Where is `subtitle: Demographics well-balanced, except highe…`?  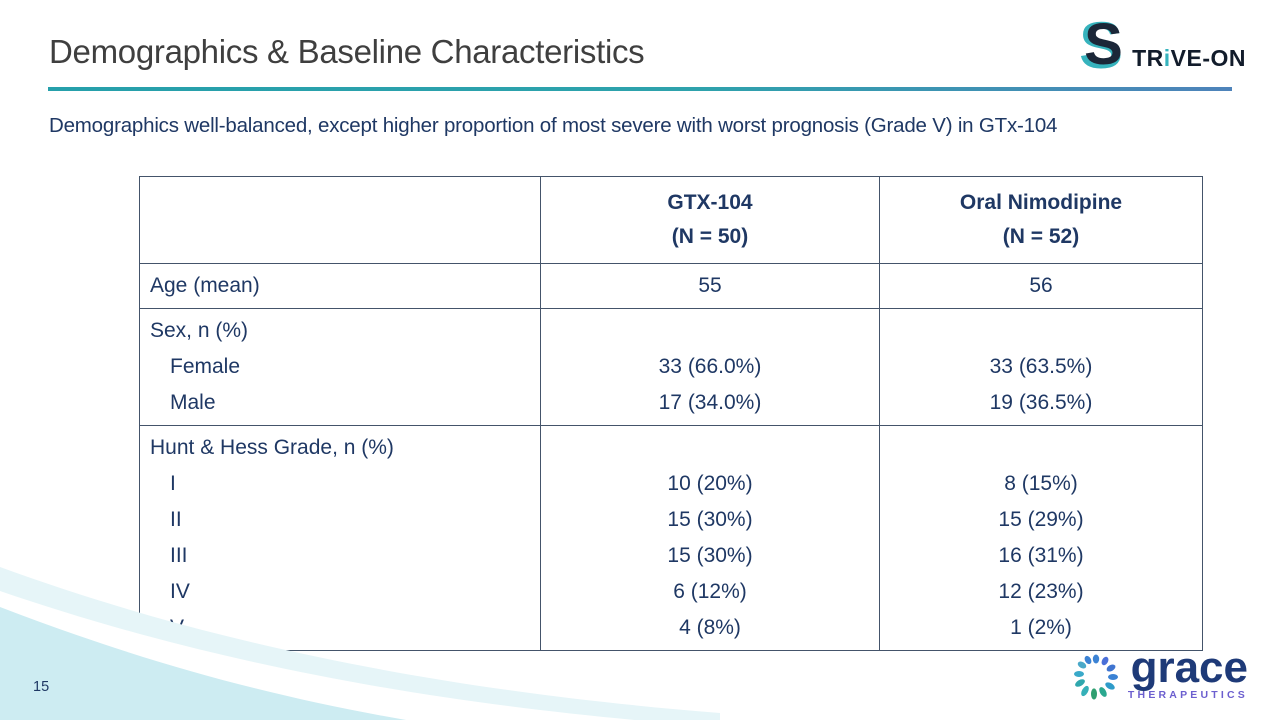
subtitle: Demographics well-balanced, except highe… is located at coordinates (553, 125).